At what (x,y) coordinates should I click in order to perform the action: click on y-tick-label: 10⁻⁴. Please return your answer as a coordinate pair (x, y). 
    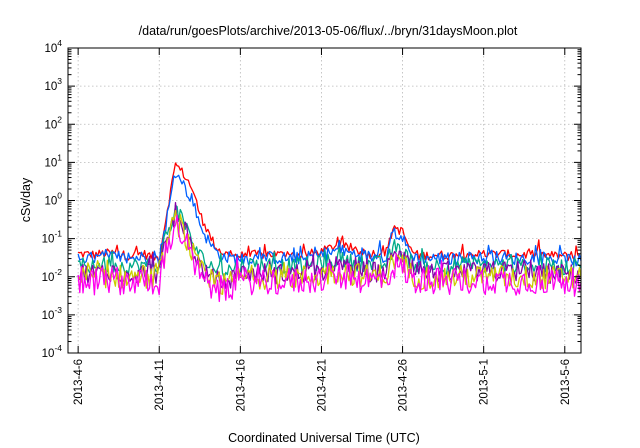
    Looking at the image, I should click on (52, 351).